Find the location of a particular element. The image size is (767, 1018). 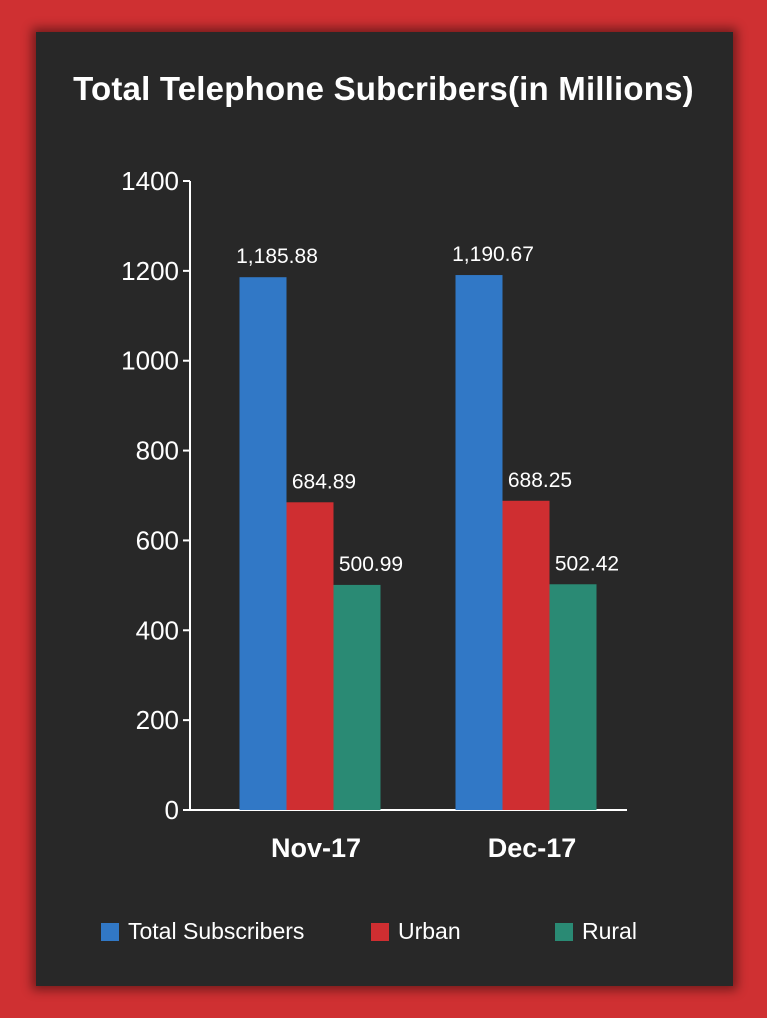

legend-item-urban: Urban is located at coordinates (416, 931).